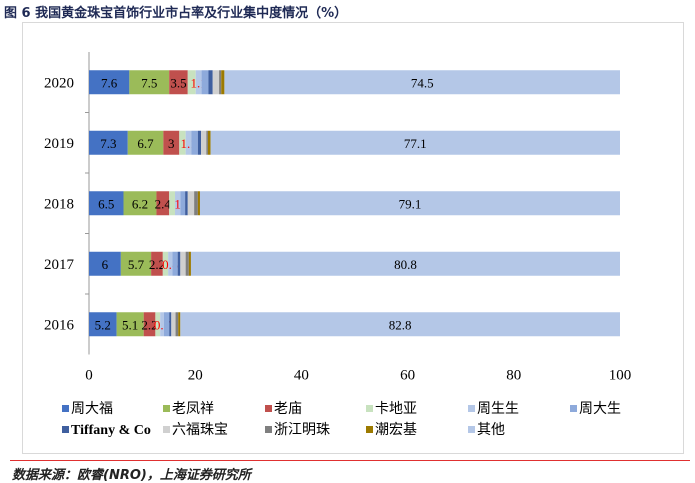  Describe the element at coordinates (111, 430) in the screenshot. I see `legend-label: Tiffany & Co` at that location.